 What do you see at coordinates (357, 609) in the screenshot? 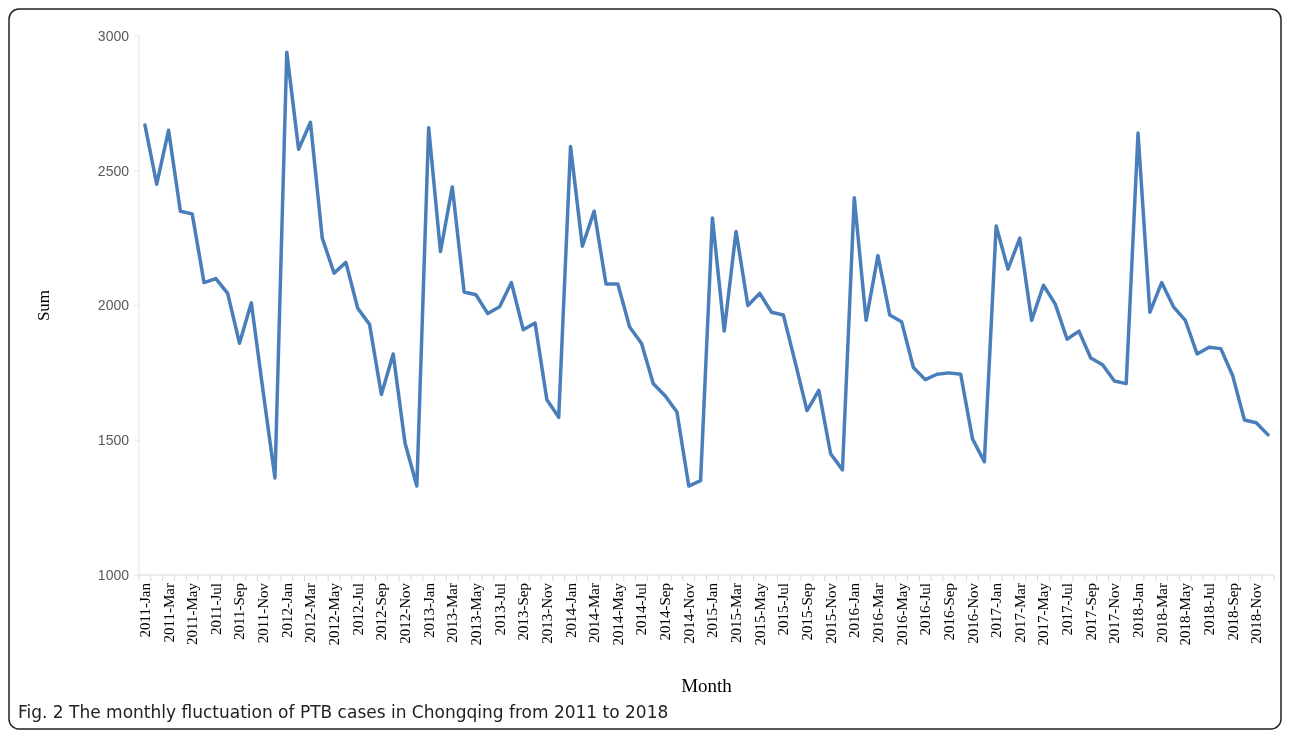
I see `x-tick-label: 2012-Jul` at bounding box center [357, 609].